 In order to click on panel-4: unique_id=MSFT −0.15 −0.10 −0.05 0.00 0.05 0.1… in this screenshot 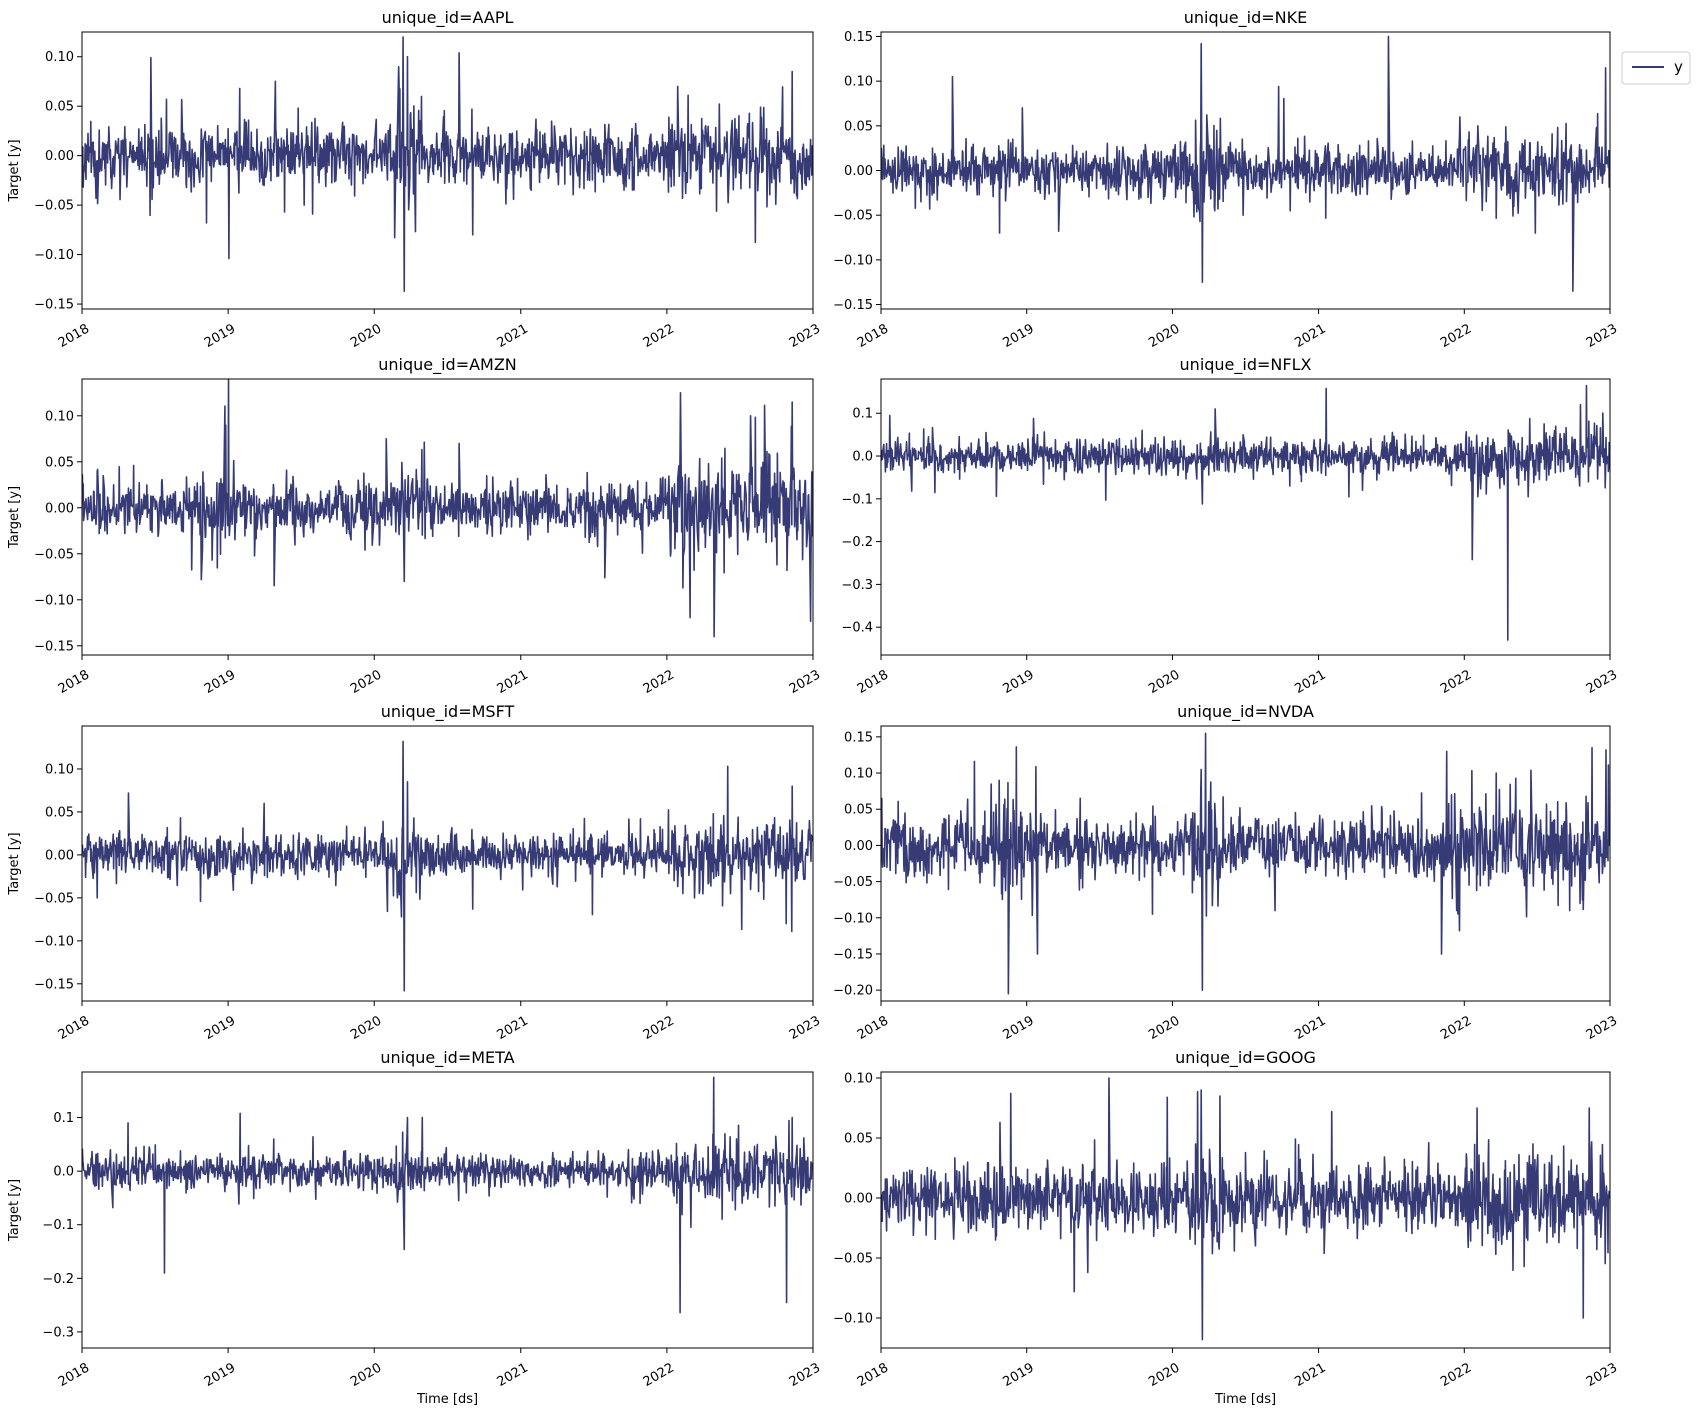, I will do `click(415, 872)`.